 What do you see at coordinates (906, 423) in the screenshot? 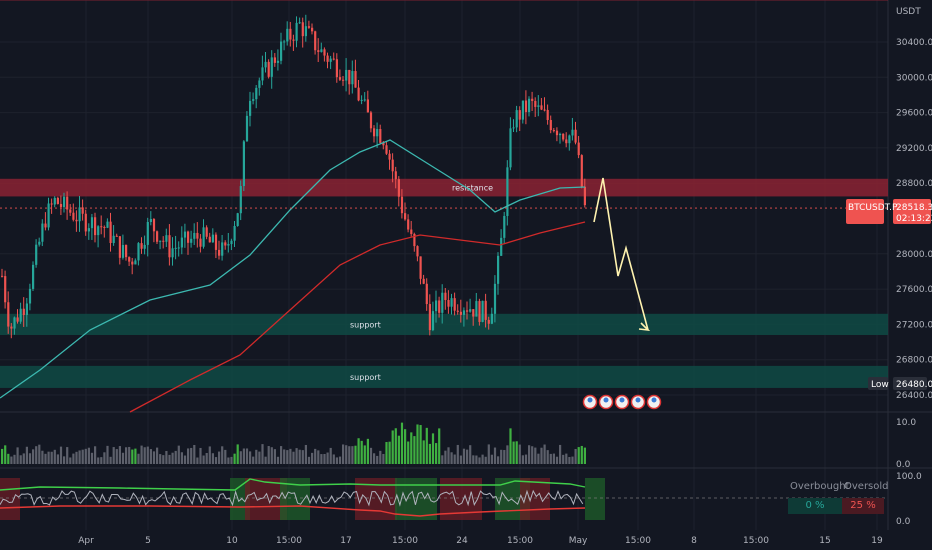
I see `volume-tick-label: 10.0` at bounding box center [906, 423].